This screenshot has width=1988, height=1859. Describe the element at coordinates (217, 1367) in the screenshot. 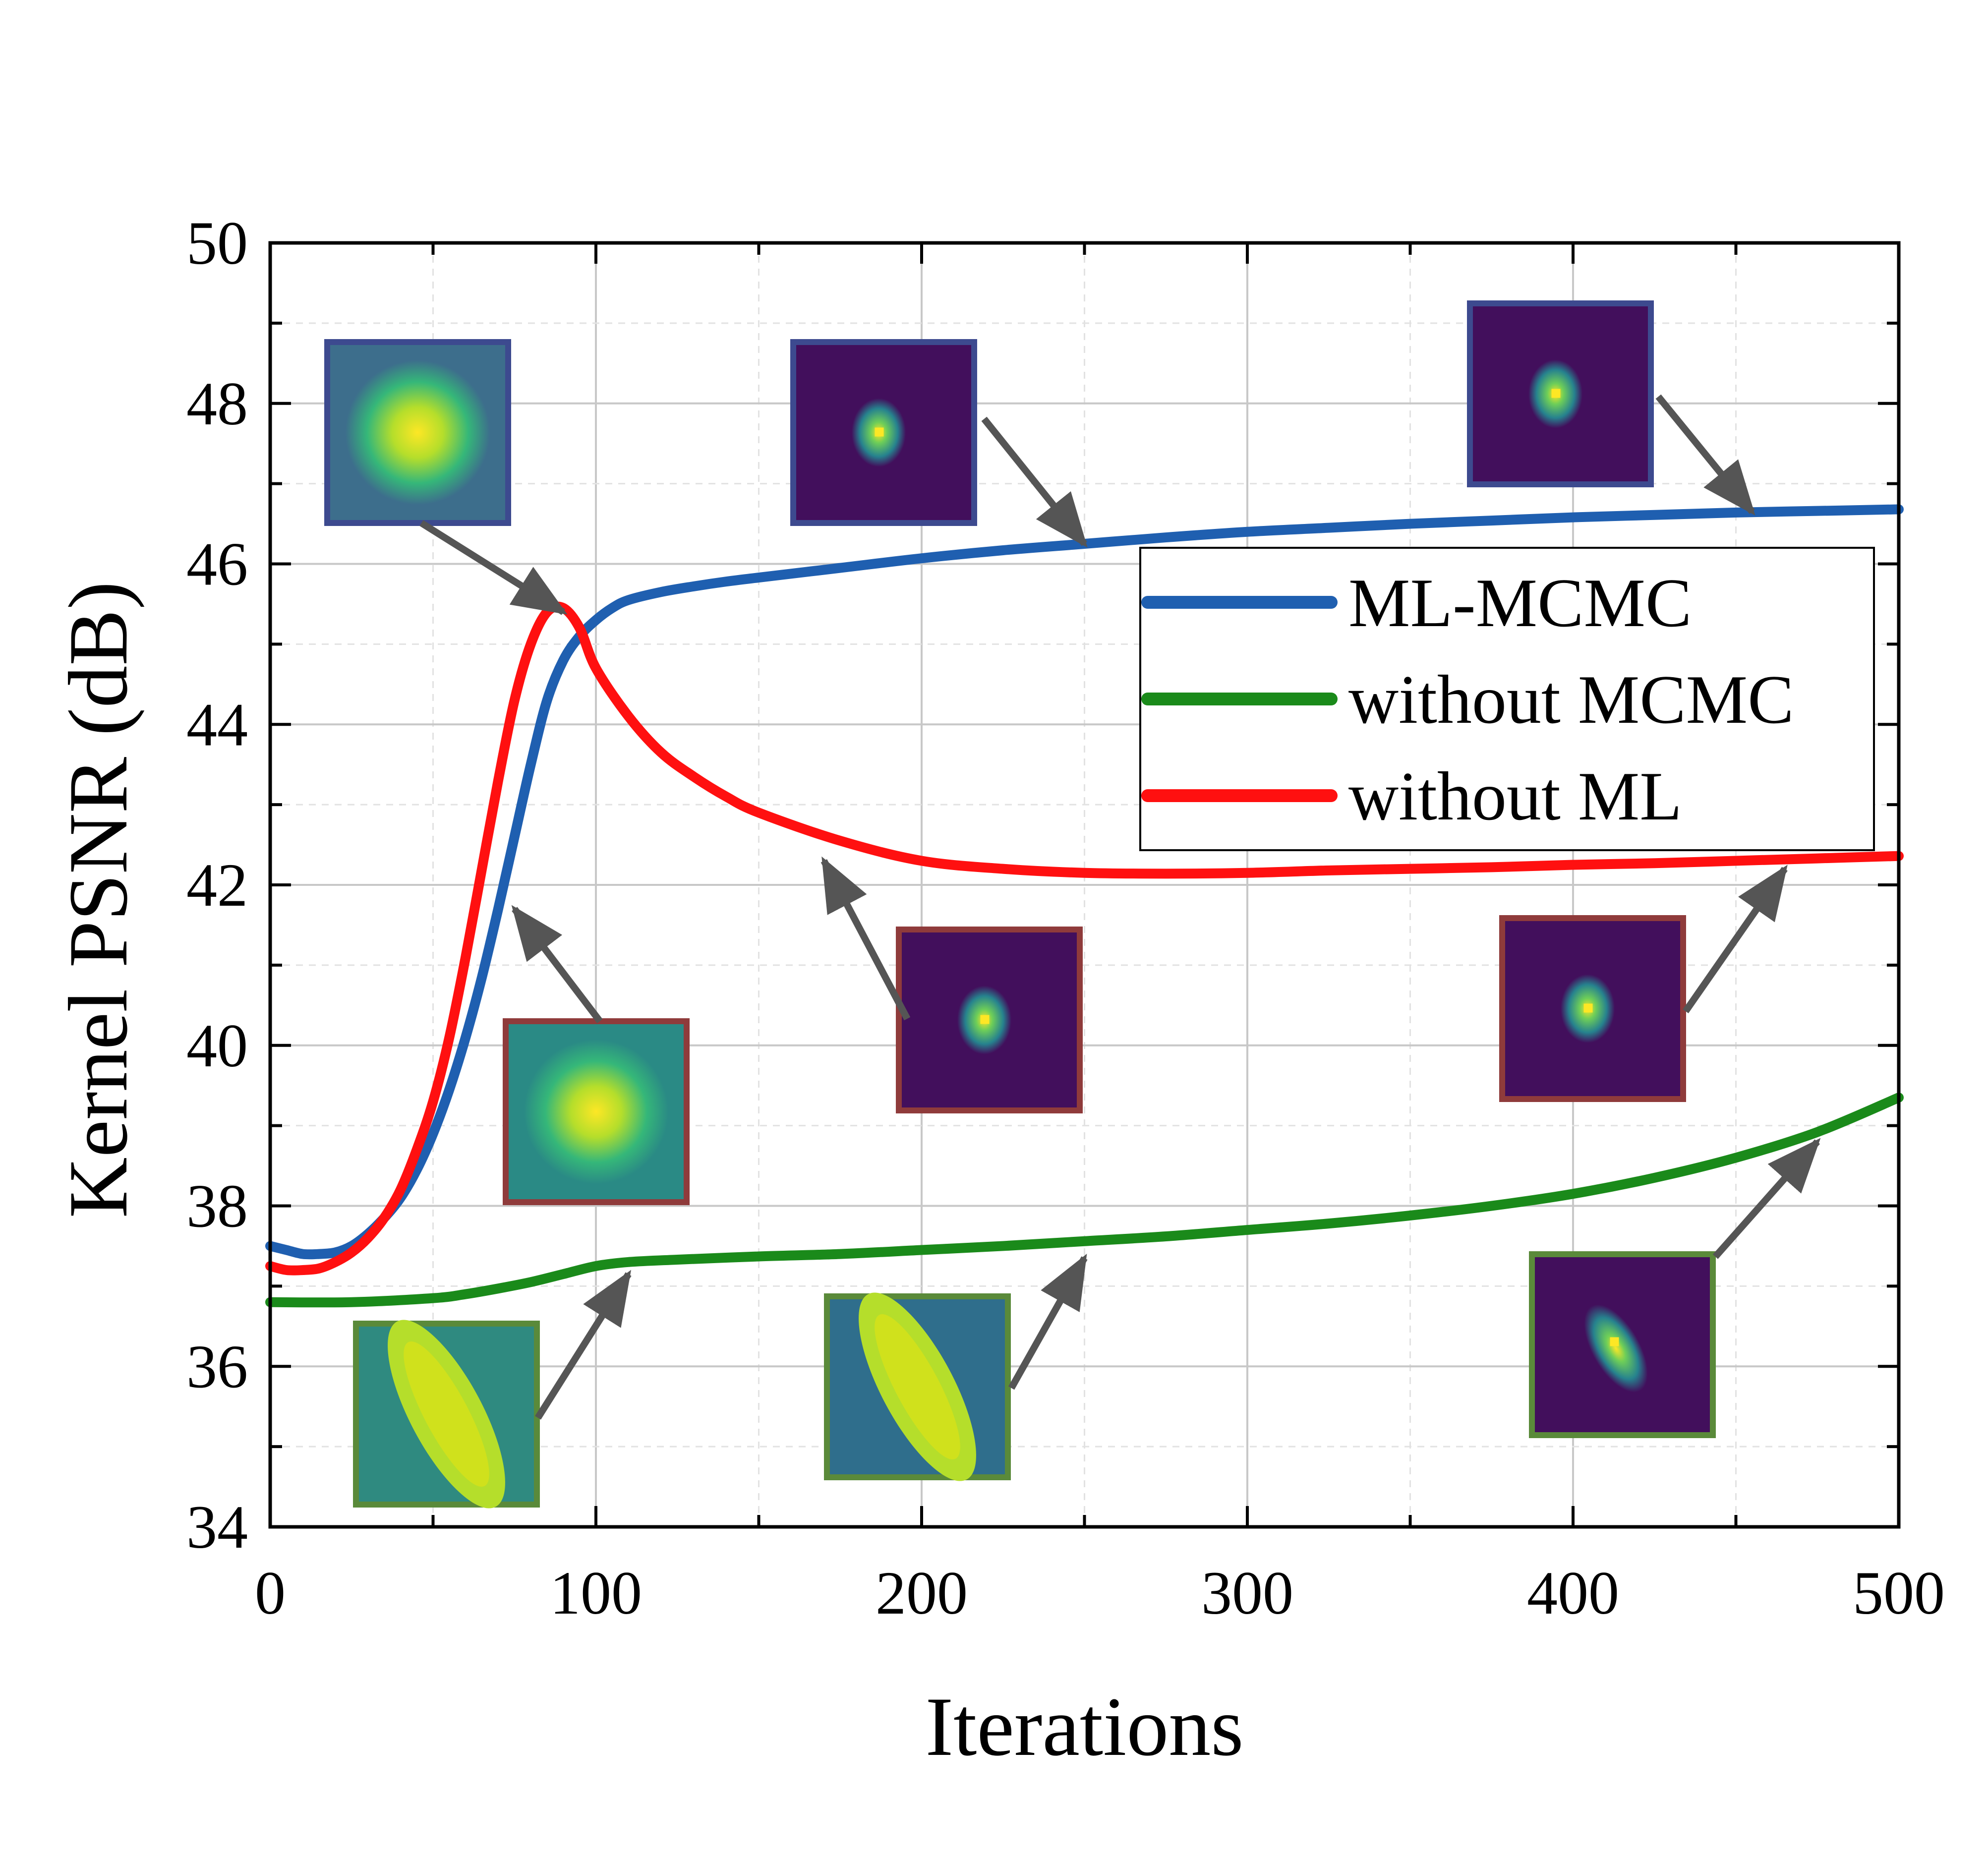

I see `y-tick-label: 36` at that location.